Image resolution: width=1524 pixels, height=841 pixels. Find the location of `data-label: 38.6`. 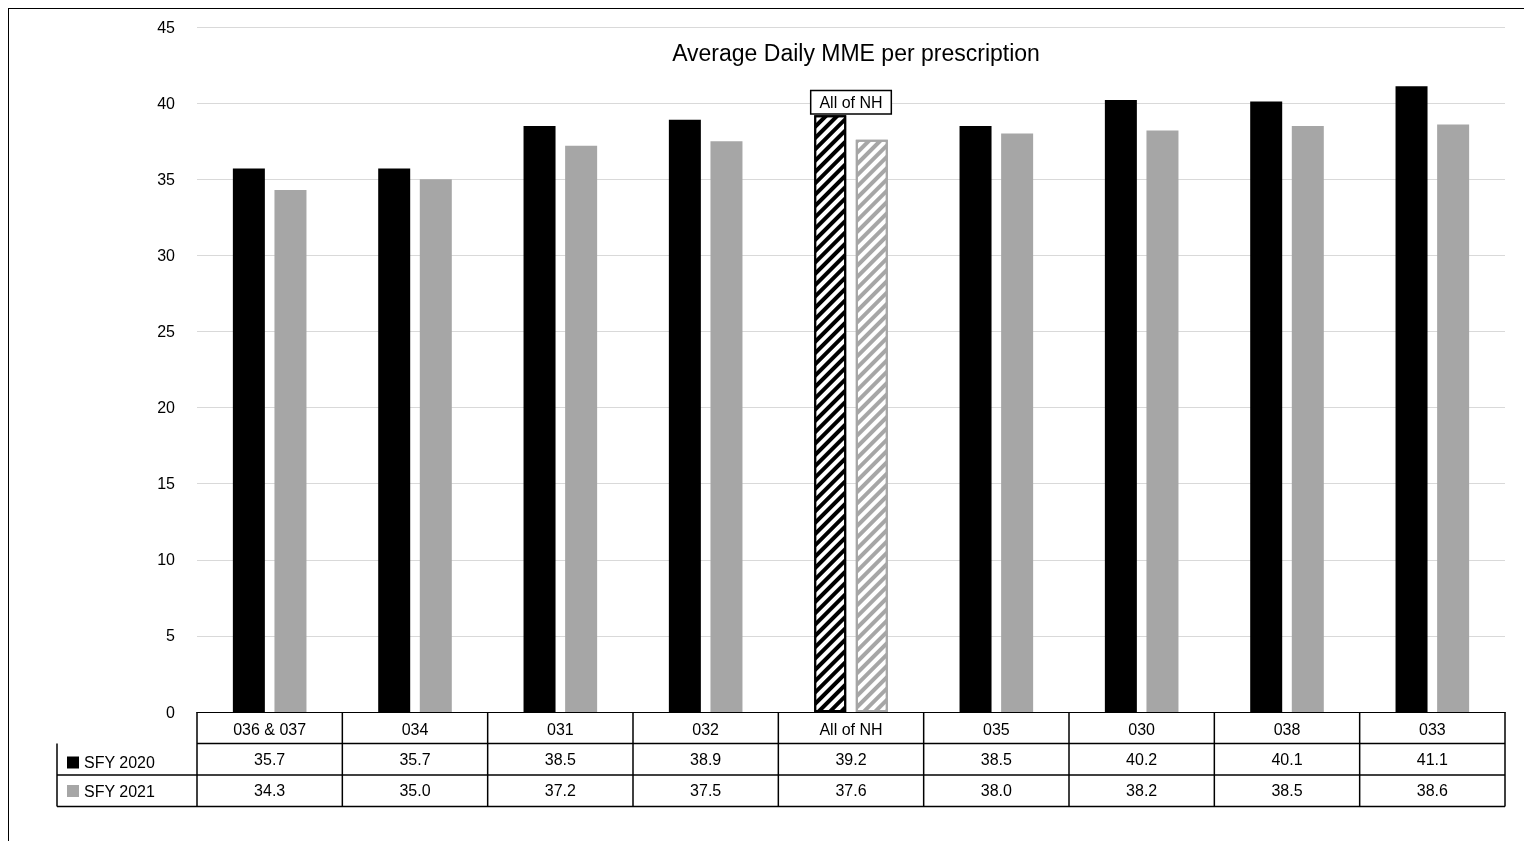

data-label: 38.6 is located at coordinates (1432, 791).